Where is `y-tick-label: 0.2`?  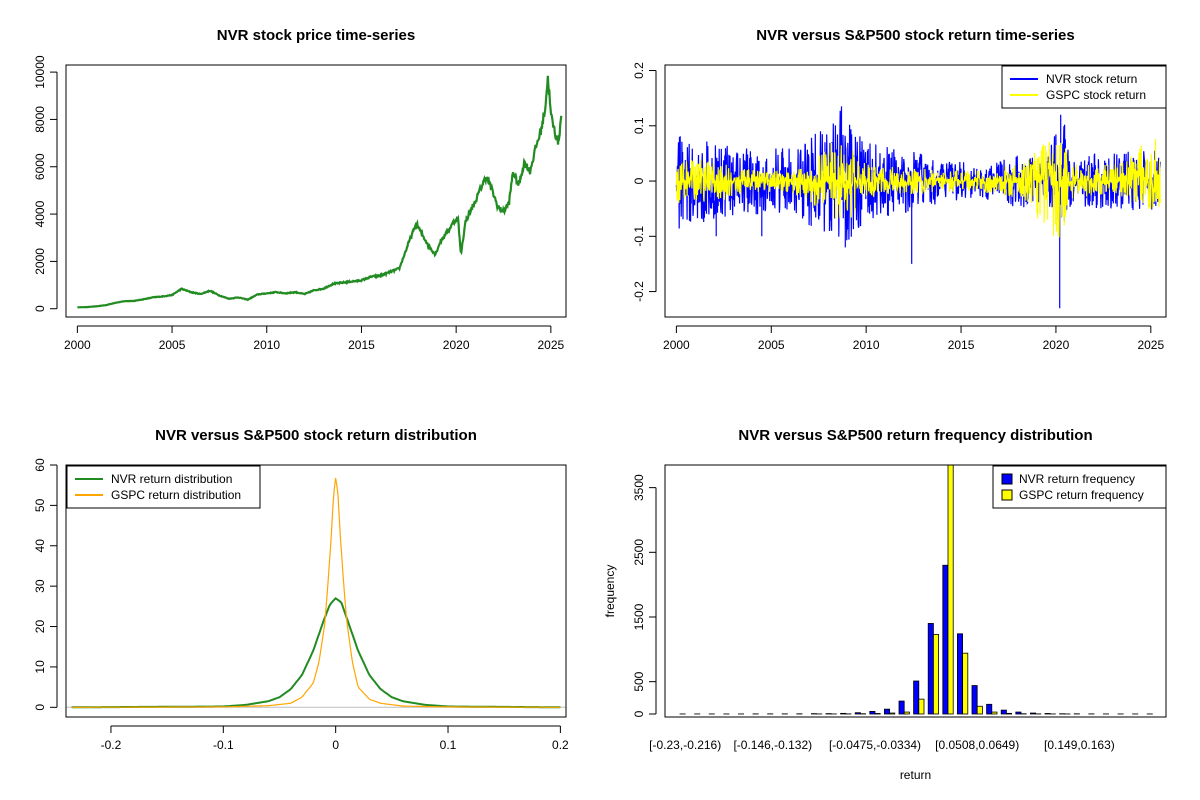 y-tick-label: 0.2 is located at coordinates (639, 70).